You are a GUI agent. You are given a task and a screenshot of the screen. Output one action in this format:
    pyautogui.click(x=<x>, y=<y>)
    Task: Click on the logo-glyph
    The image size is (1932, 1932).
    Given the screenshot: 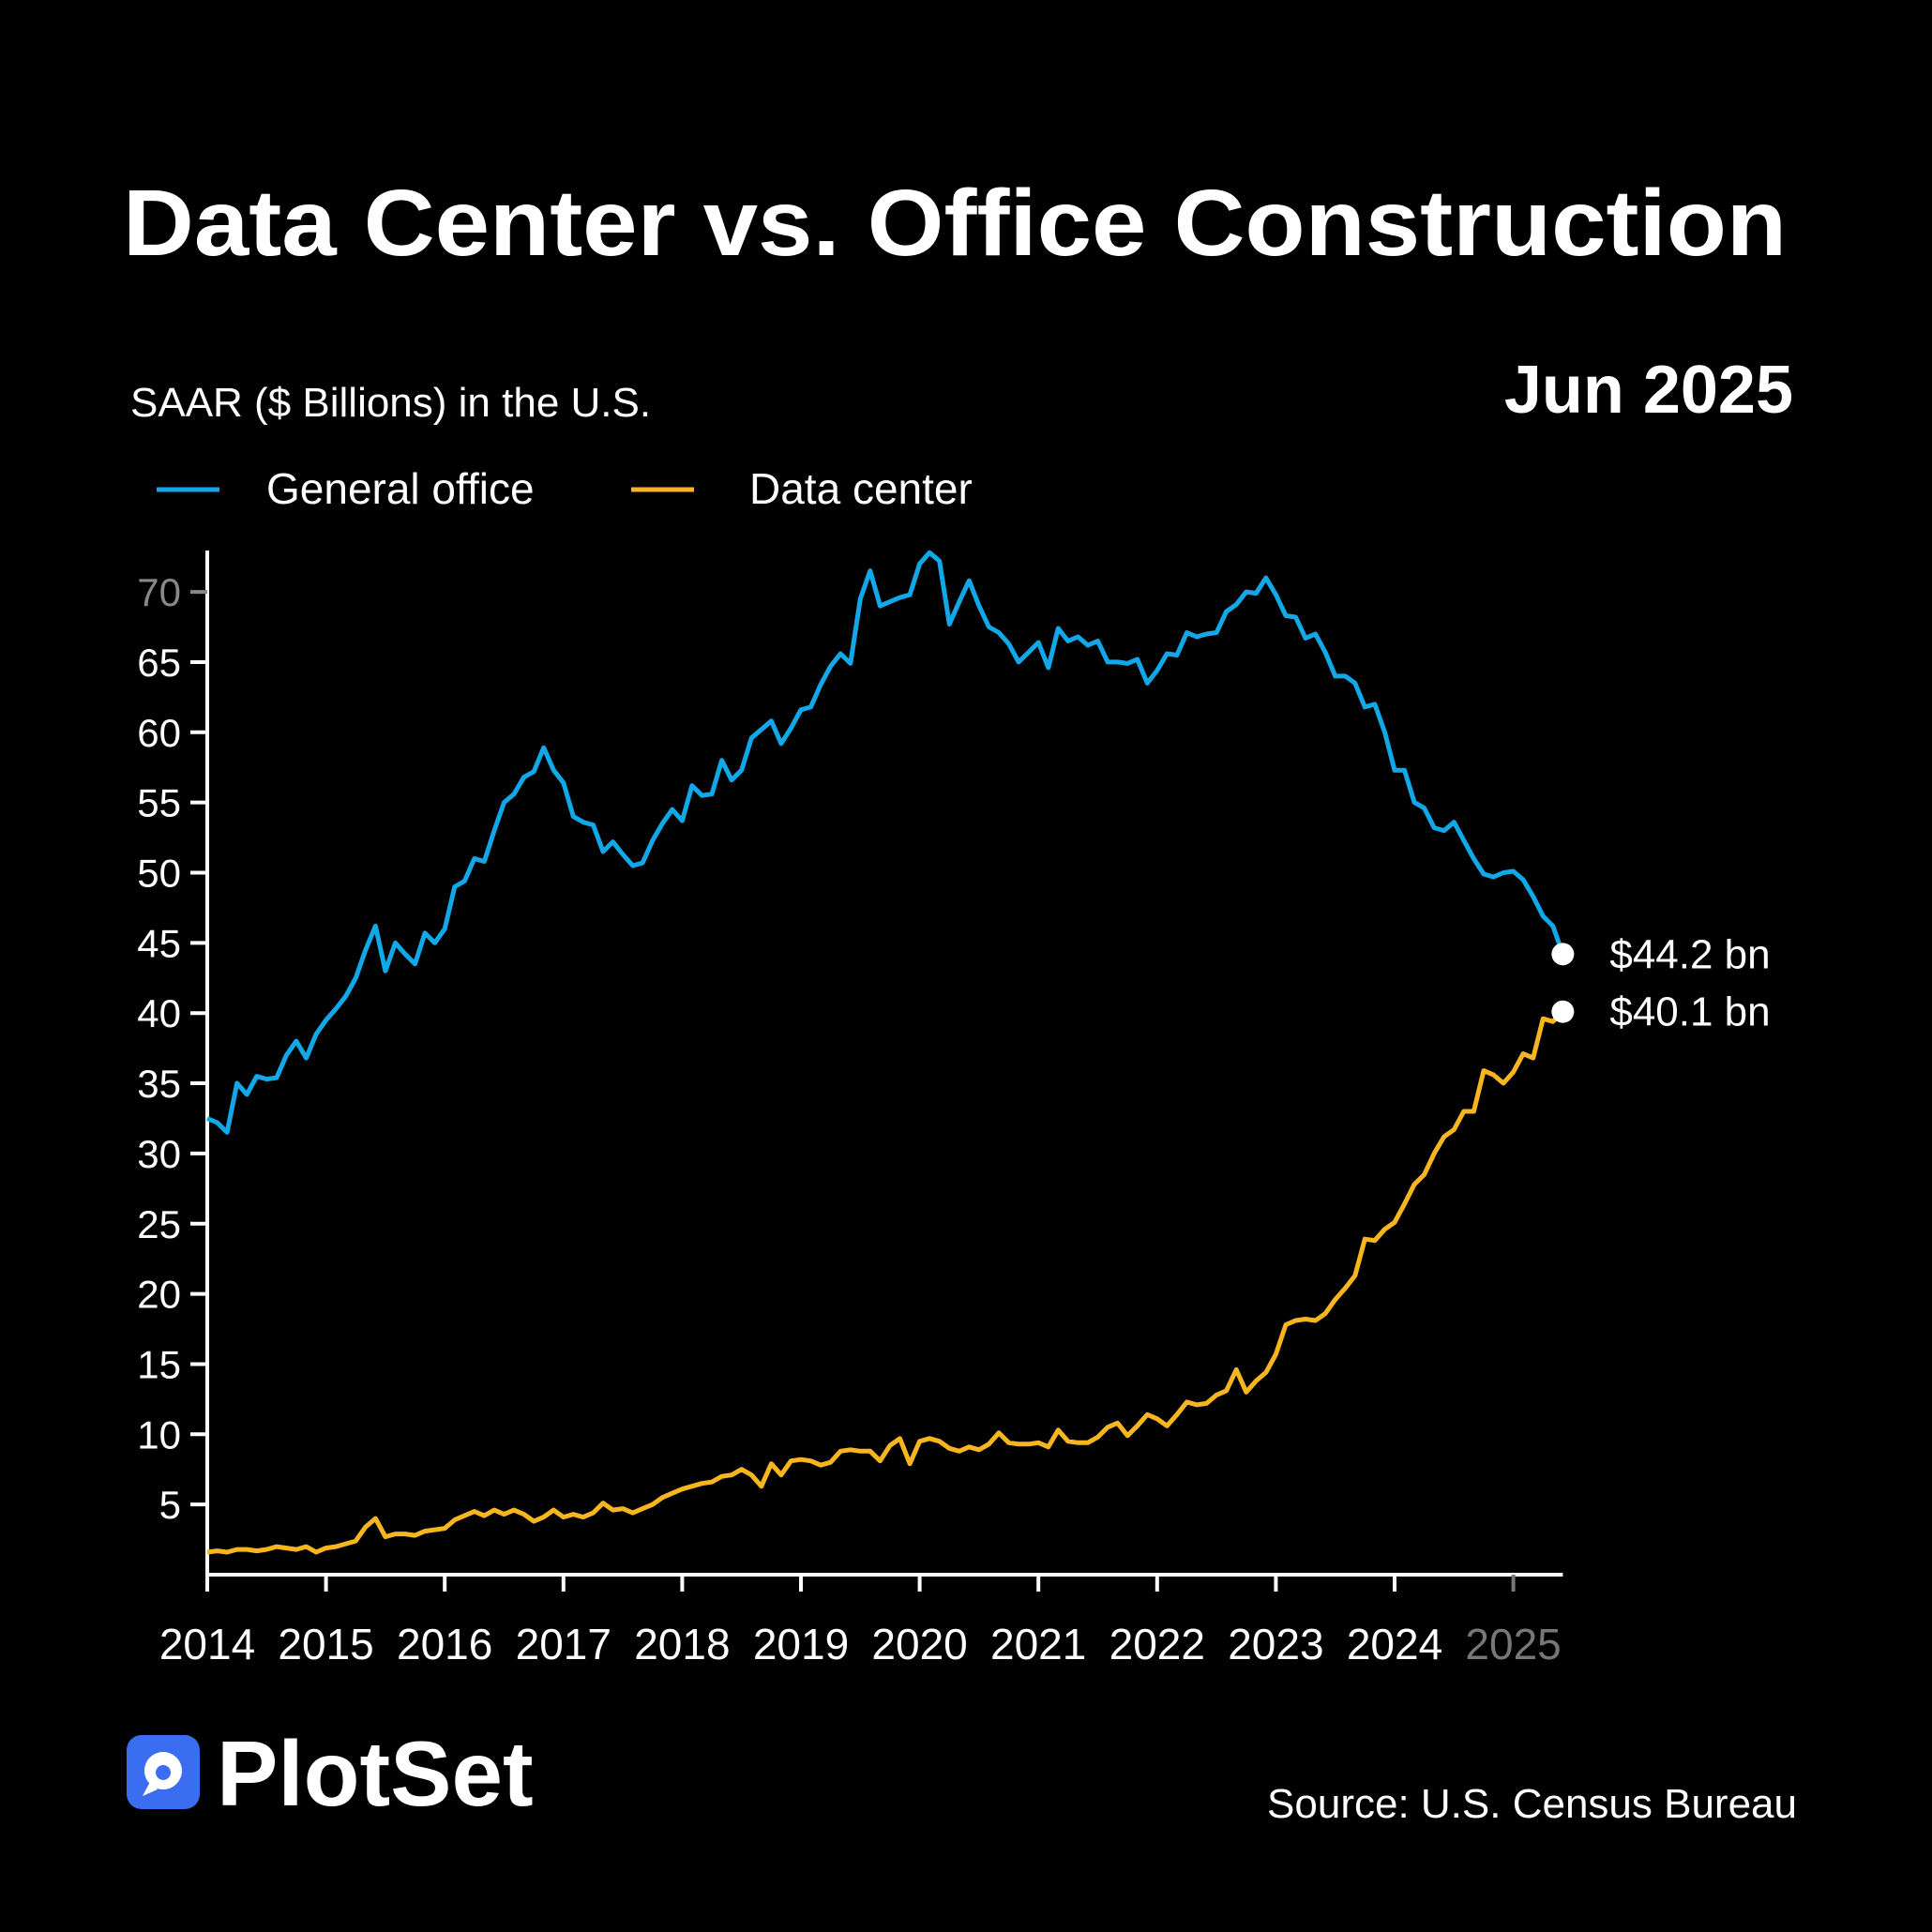 What is the action you would take?
    pyautogui.click(x=162, y=1771)
    